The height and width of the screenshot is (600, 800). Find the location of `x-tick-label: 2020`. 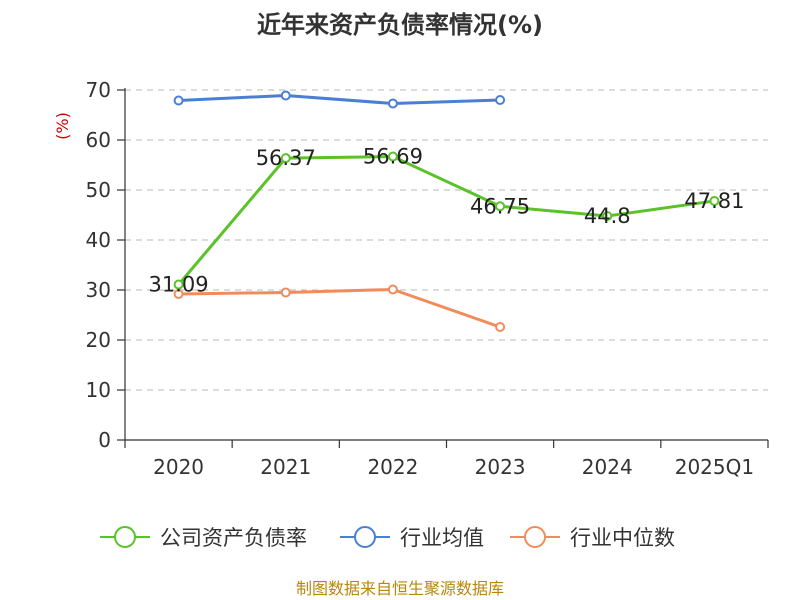

x-tick-label: 2020 is located at coordinates (178, 467).